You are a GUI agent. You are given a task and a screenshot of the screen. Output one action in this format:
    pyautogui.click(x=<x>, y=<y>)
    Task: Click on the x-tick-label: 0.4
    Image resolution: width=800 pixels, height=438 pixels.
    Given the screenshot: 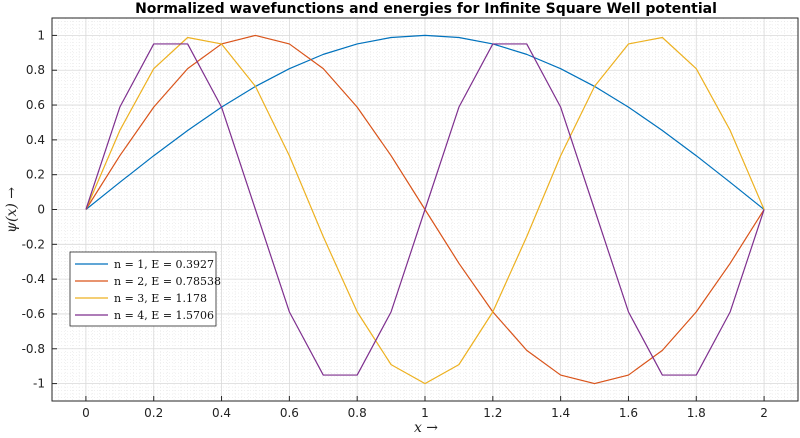 What is the action you would take?
    pyautogui.click(x=221, y=413)
    